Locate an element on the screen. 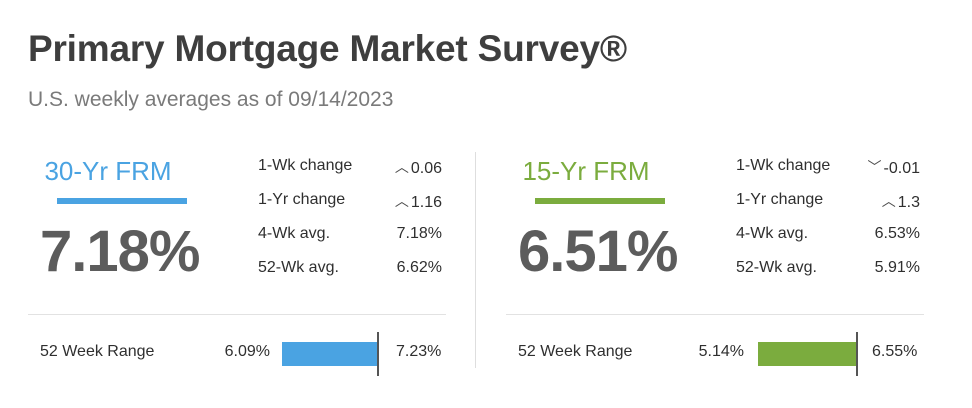  frm30-stat-4wk: 4-Wk avg. 7.18% is located at coordinates (350, 239).